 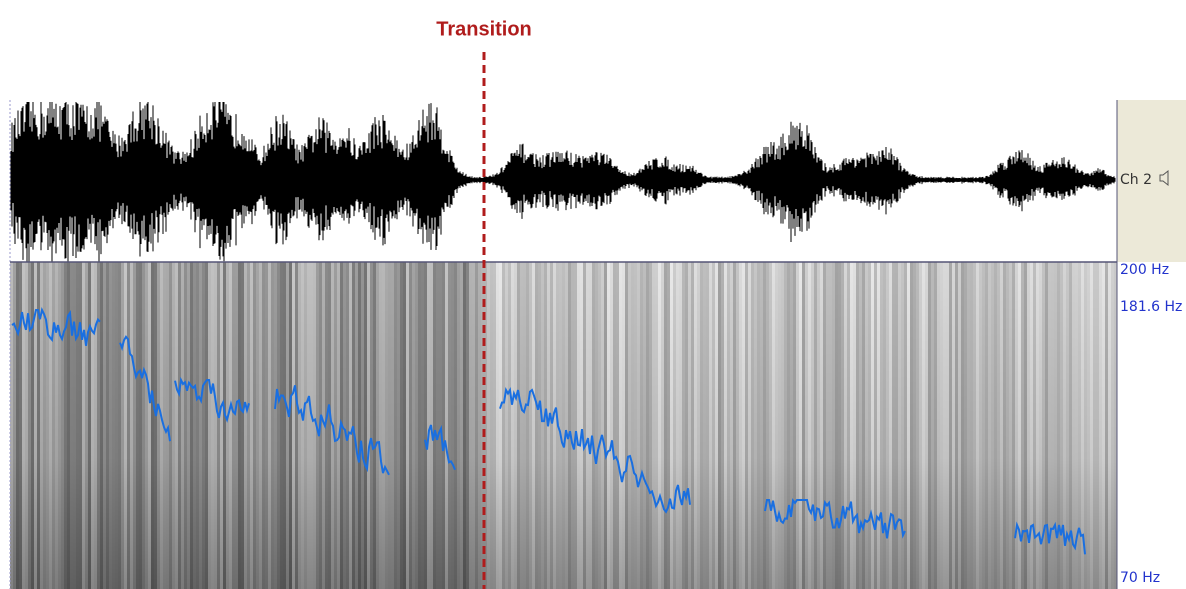 What do you see at coordinates (1144, 270) in the screenshot?
I see `frequency-label: 200 Hz` at bounding box center [1144, 270].